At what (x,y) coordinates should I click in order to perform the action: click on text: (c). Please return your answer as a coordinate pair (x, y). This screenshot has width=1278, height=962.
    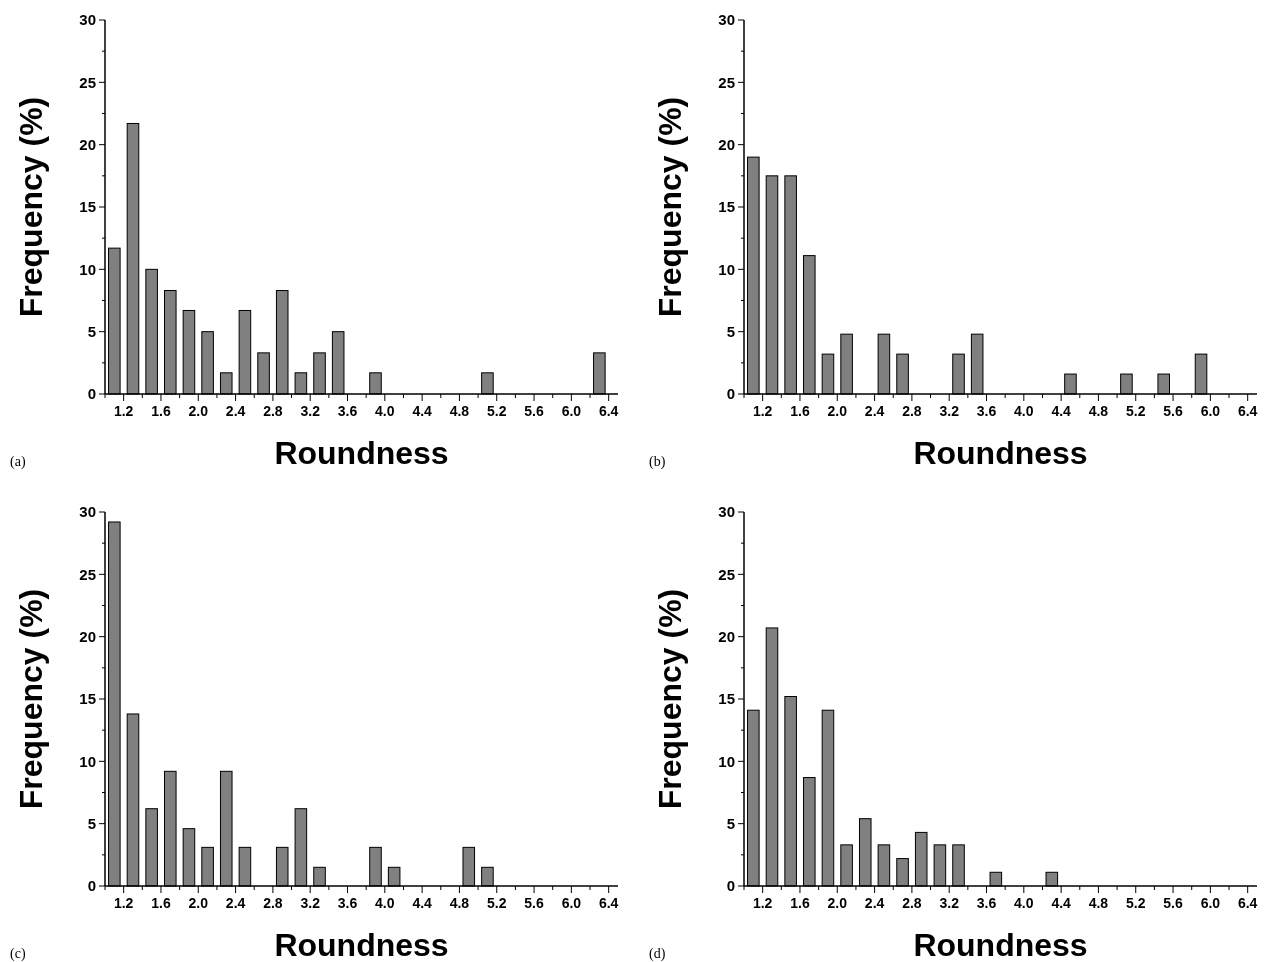
    Looking at the image, I should click on (18, 954).